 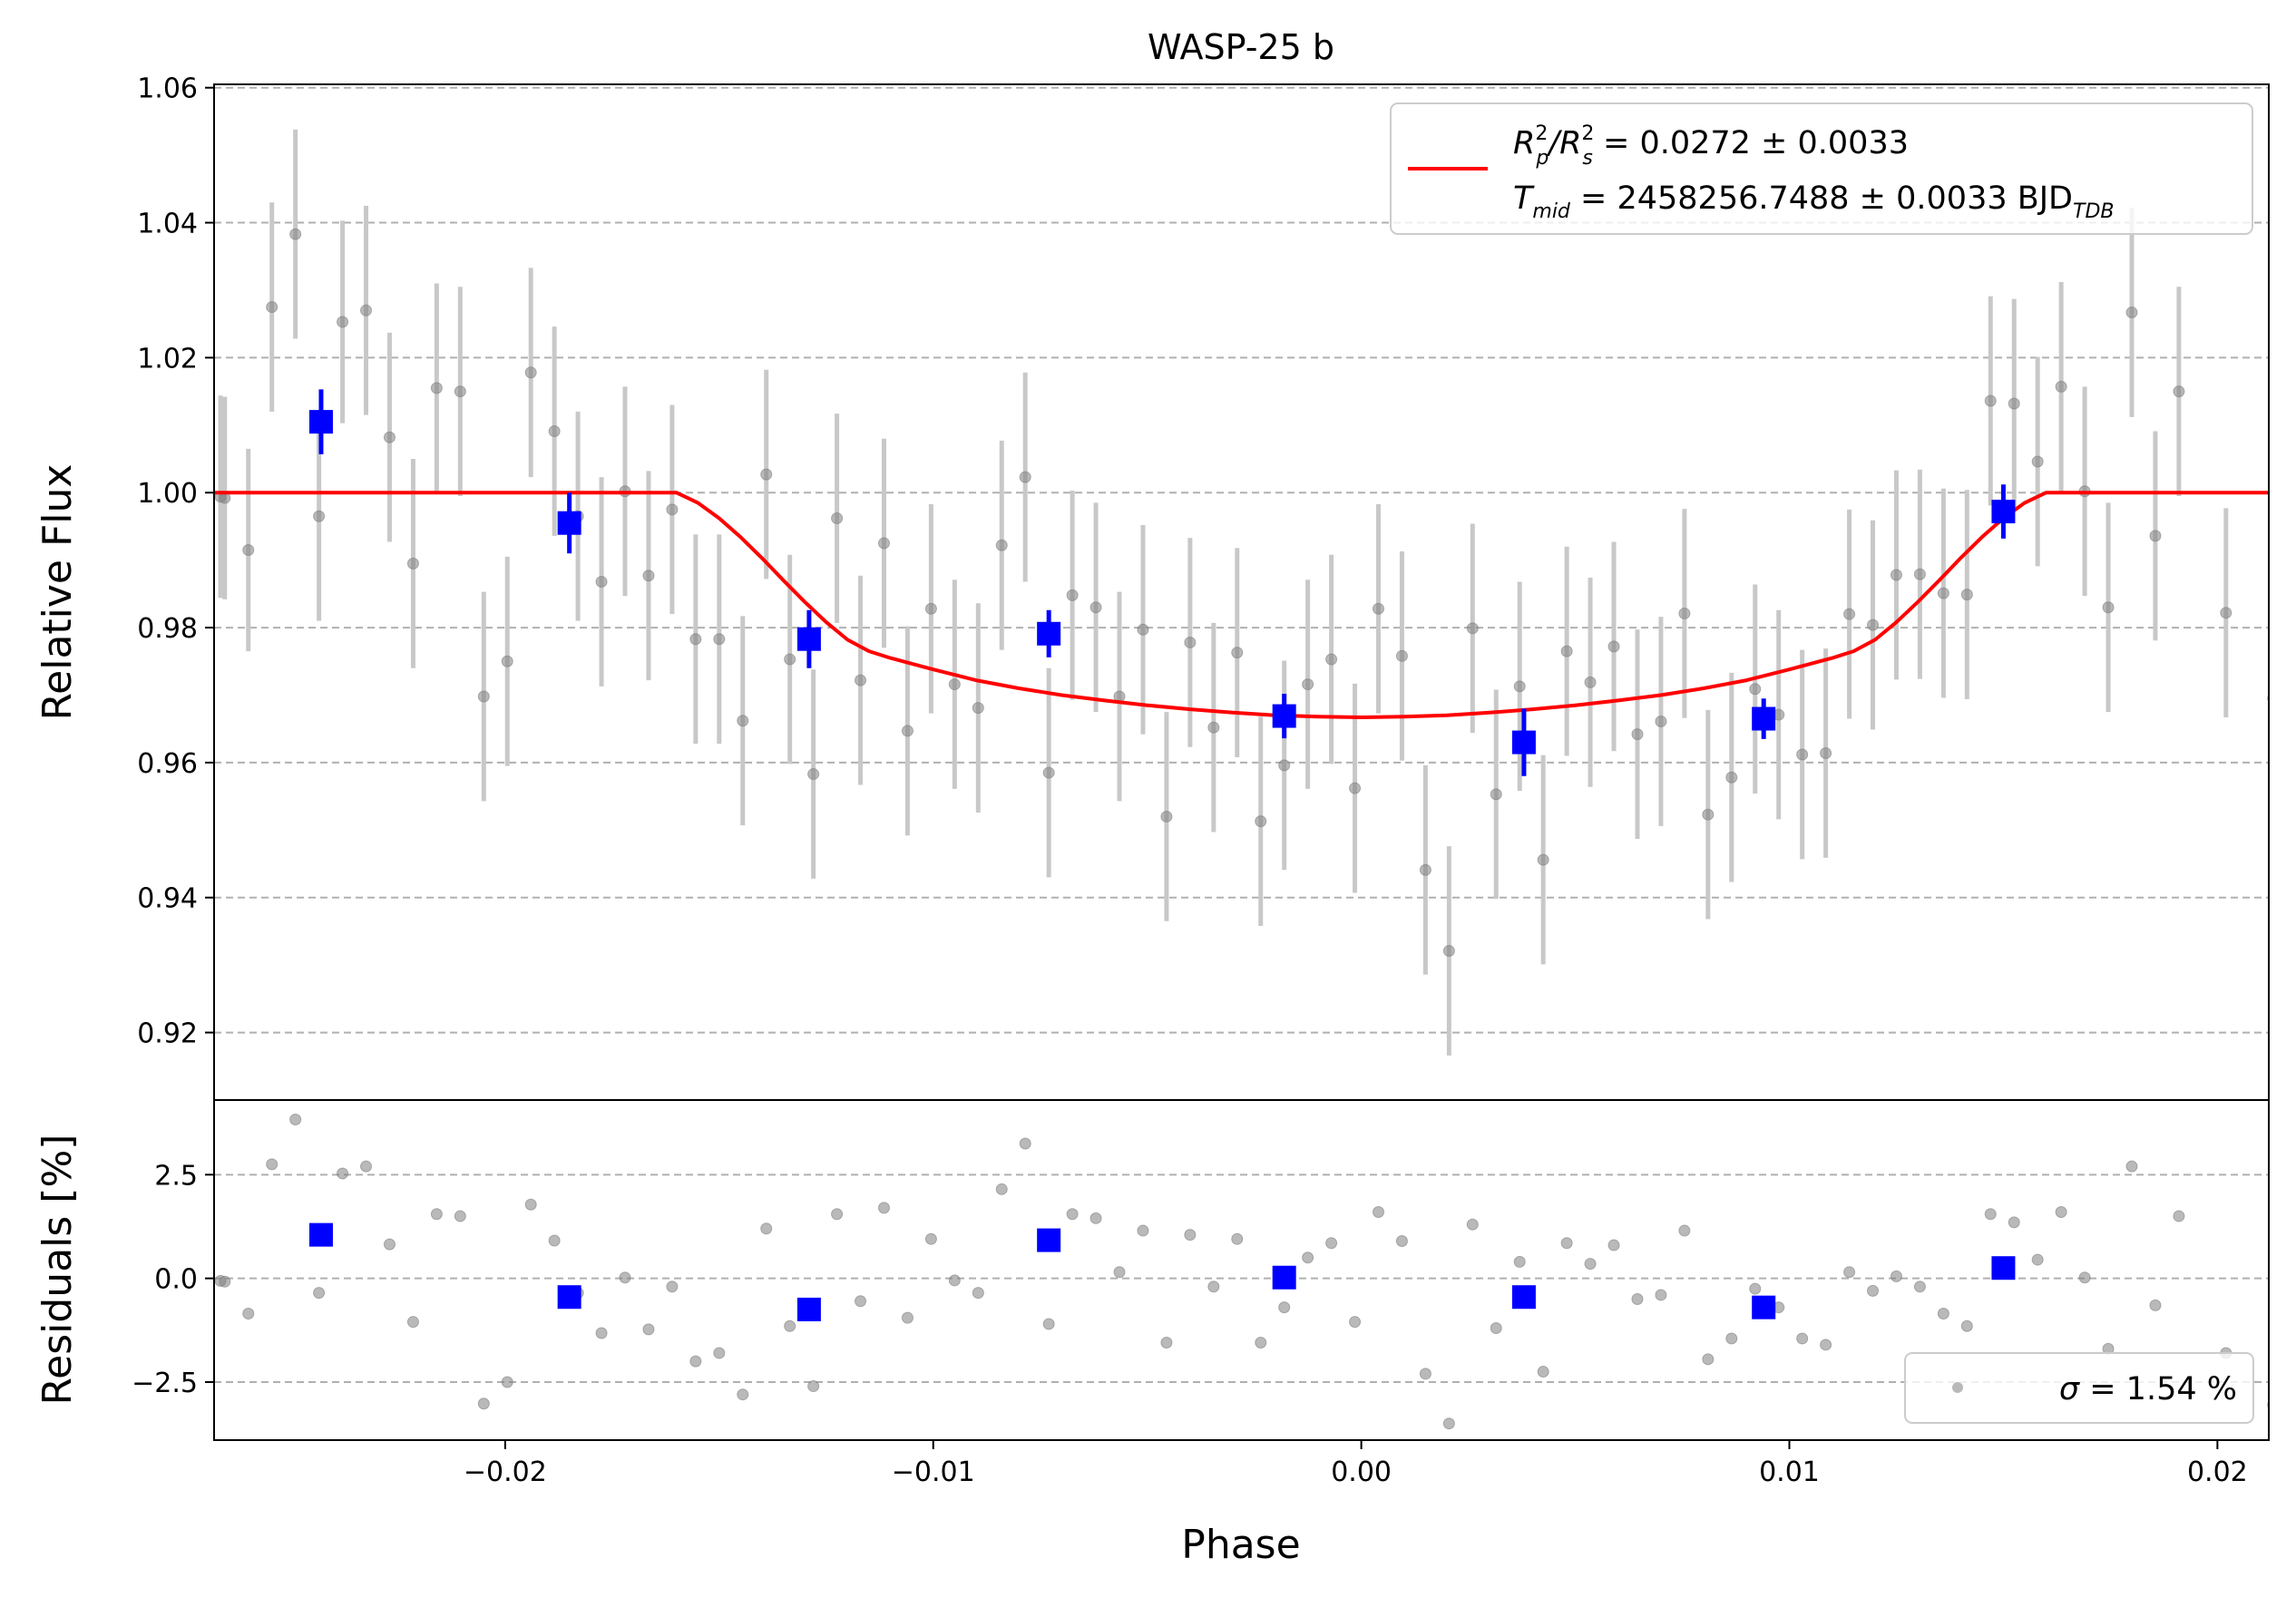 I want to click on phase-x-ticks: −0.02 −0.01 0.00 0.01 0.02, so click(x=1356, y=1464).